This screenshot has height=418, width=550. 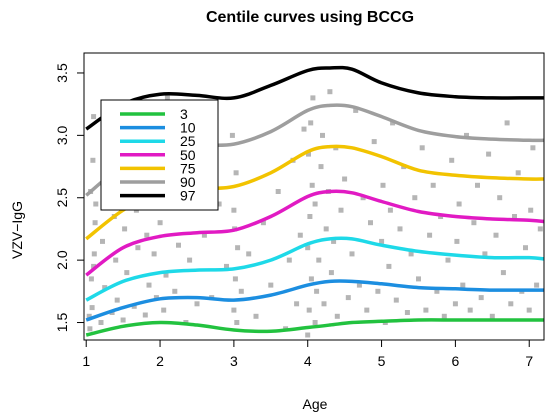 I want to click on legend-label-25: 25, so click(x=188, y=141).